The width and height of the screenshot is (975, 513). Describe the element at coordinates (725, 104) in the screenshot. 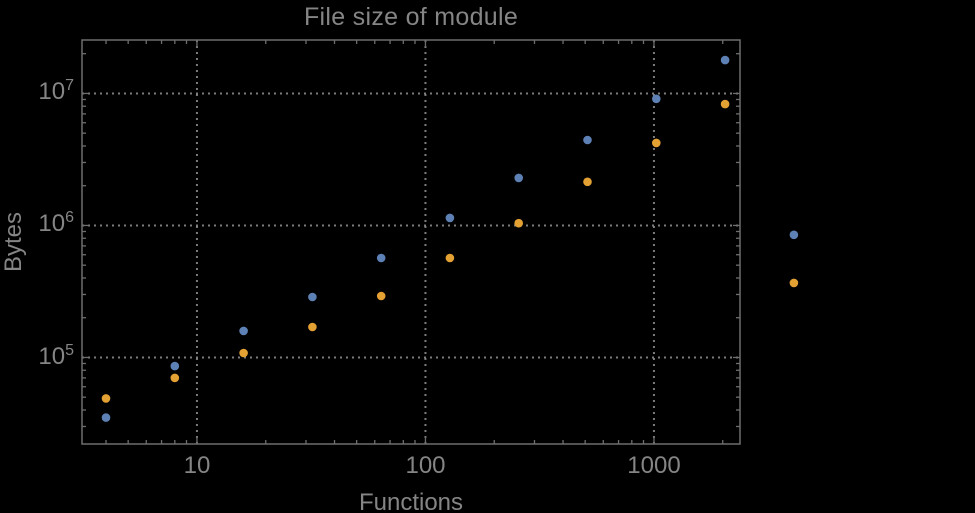

I see `data-point-series-2-orange-x2048` at that location.